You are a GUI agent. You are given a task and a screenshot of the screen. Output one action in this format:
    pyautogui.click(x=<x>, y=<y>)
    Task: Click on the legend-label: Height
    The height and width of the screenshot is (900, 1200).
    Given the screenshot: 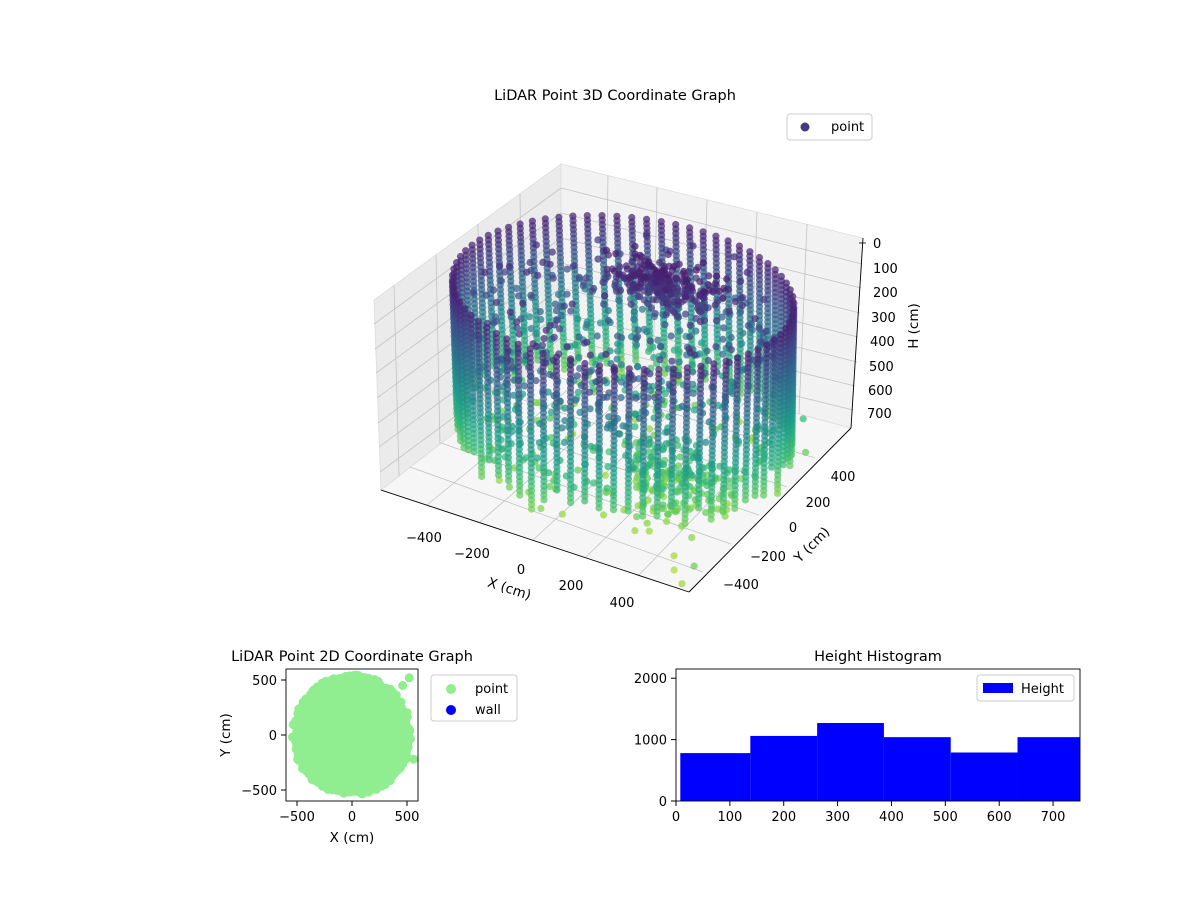 What is the action you would take?
    pyautogui.click(x=1042, y=689)
    